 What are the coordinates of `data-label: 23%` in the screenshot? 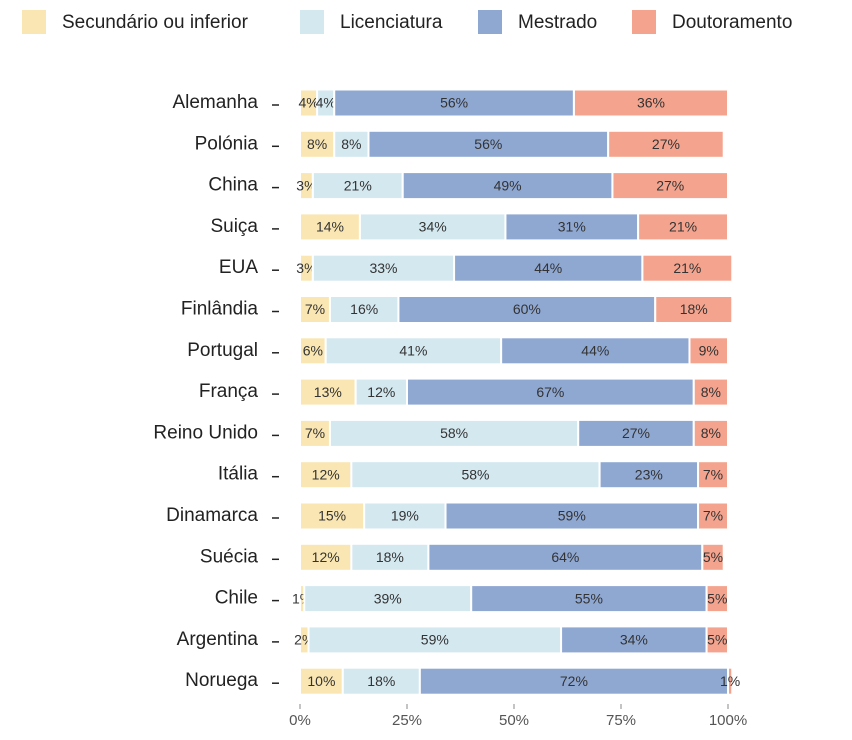 It's located at (649, 474).